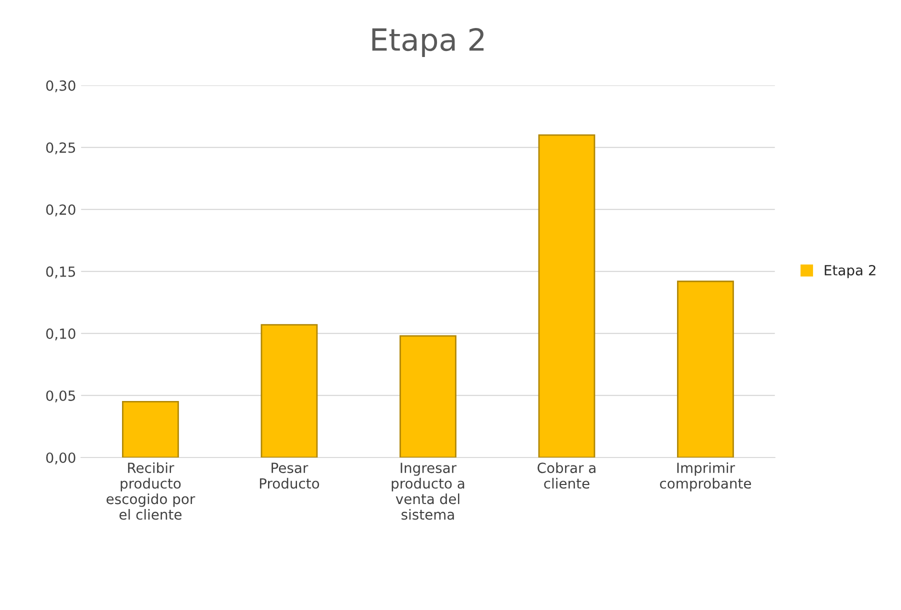  Describe the element at coordinates (61, 334) in the screenshot. I see `y-tick-label: 0,10` at that location.